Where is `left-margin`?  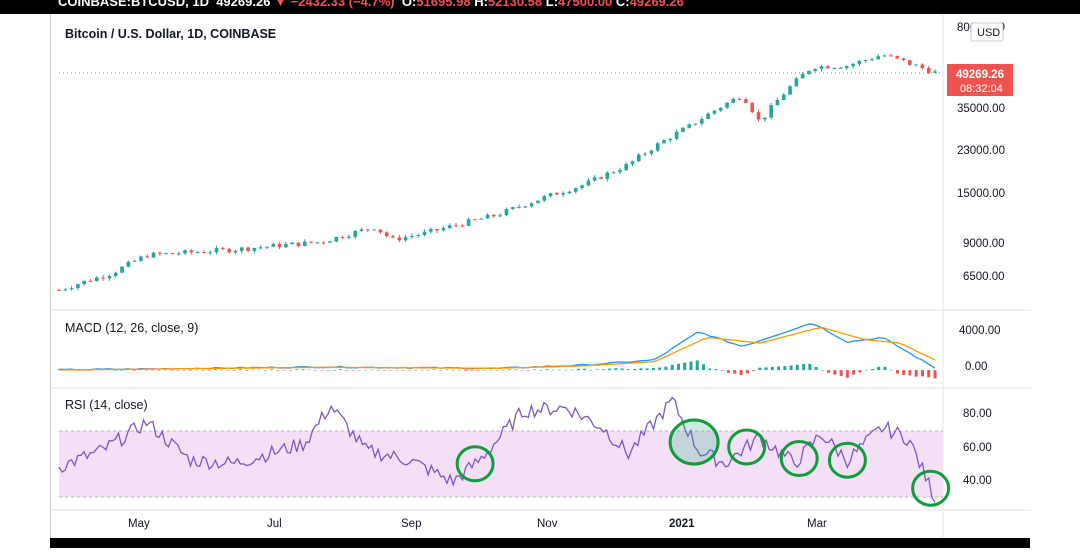 left-margin is located at coordinates (25, 281).